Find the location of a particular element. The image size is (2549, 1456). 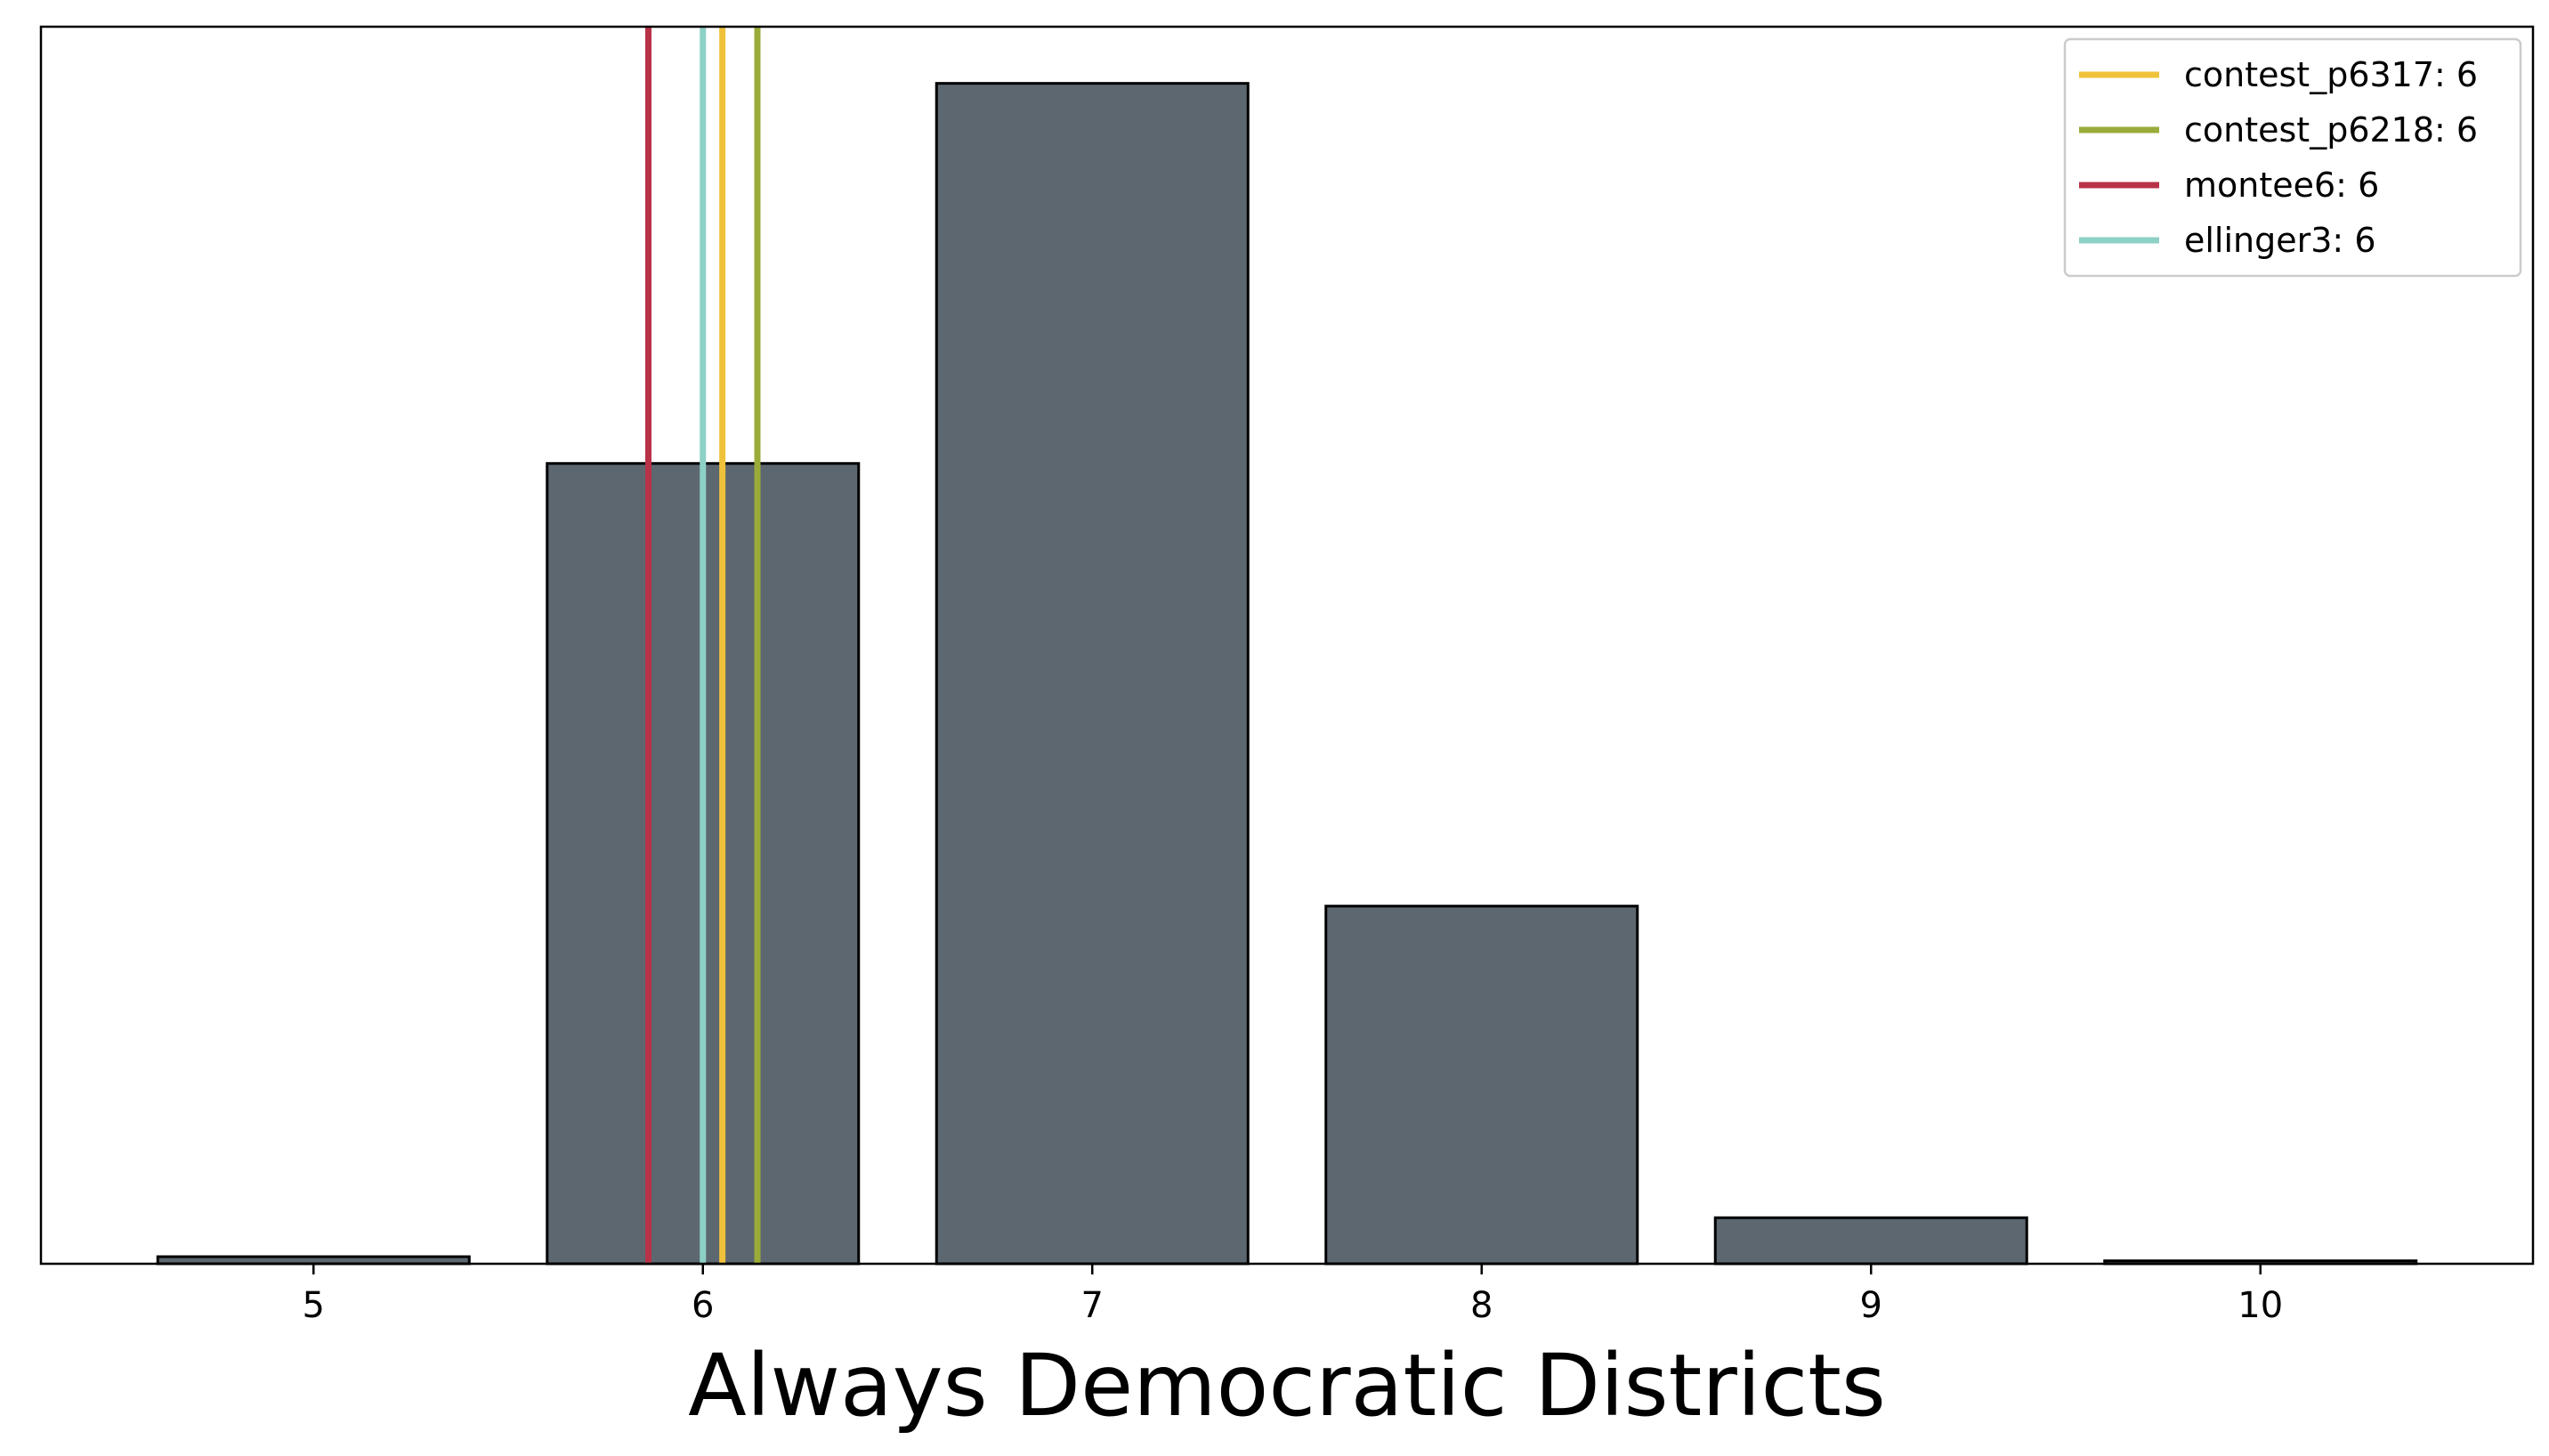

x-tick-label-8: 8 is located at coordinates (1481, 1305).